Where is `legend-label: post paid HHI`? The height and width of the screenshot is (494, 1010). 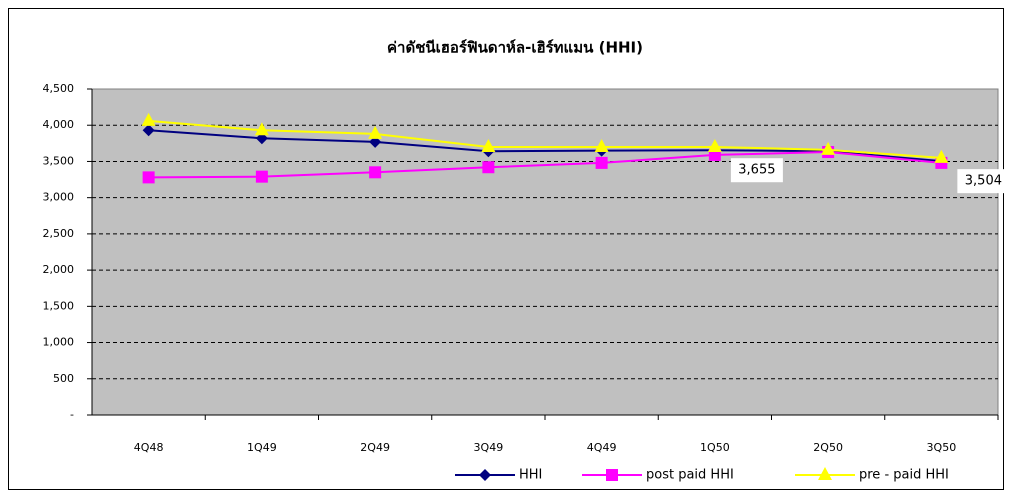
legend-label: post paid HHI is located at coordinates (690, 475).